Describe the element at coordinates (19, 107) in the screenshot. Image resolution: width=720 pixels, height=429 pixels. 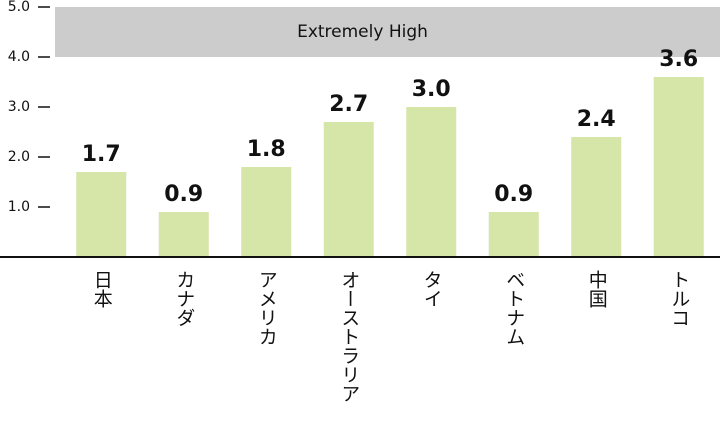
I see `y-tick-label: 3.0` at that location.